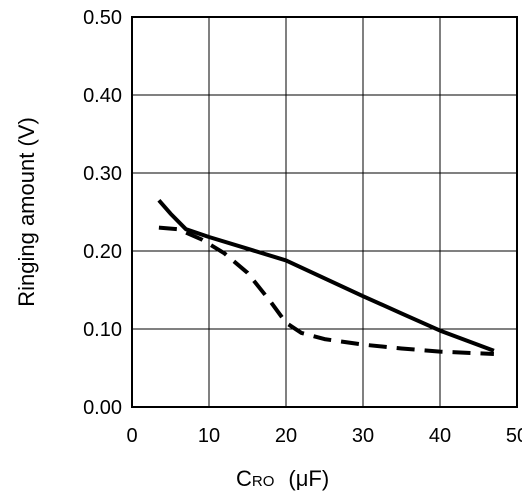 The image size is (522, 495). What do you see at coordinates (363, 436) in the screenshot?
I see `x-tick-label: 30` at bounding box center [363, 436].